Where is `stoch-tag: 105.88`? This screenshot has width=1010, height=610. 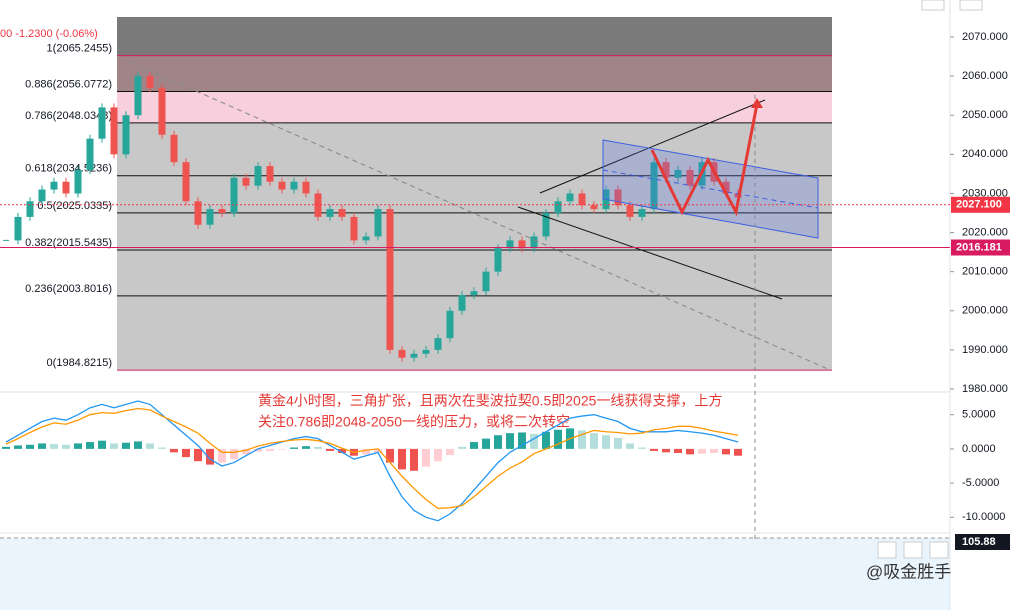
stoch-tag: 105.88 is located at coordinates (979, 542).